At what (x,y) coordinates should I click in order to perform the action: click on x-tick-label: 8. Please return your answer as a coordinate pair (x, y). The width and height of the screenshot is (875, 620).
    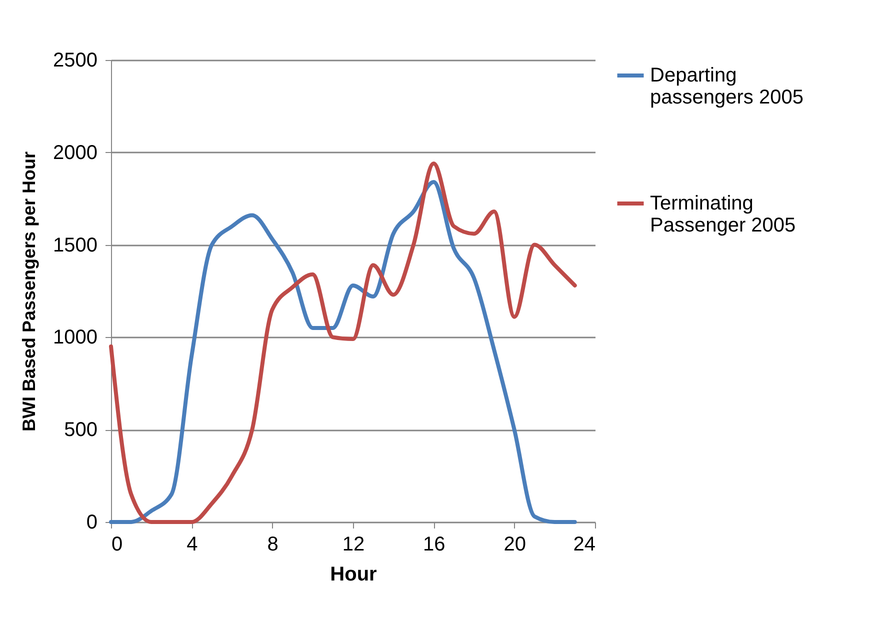
    Looking at the image, I should click on (272, 545).